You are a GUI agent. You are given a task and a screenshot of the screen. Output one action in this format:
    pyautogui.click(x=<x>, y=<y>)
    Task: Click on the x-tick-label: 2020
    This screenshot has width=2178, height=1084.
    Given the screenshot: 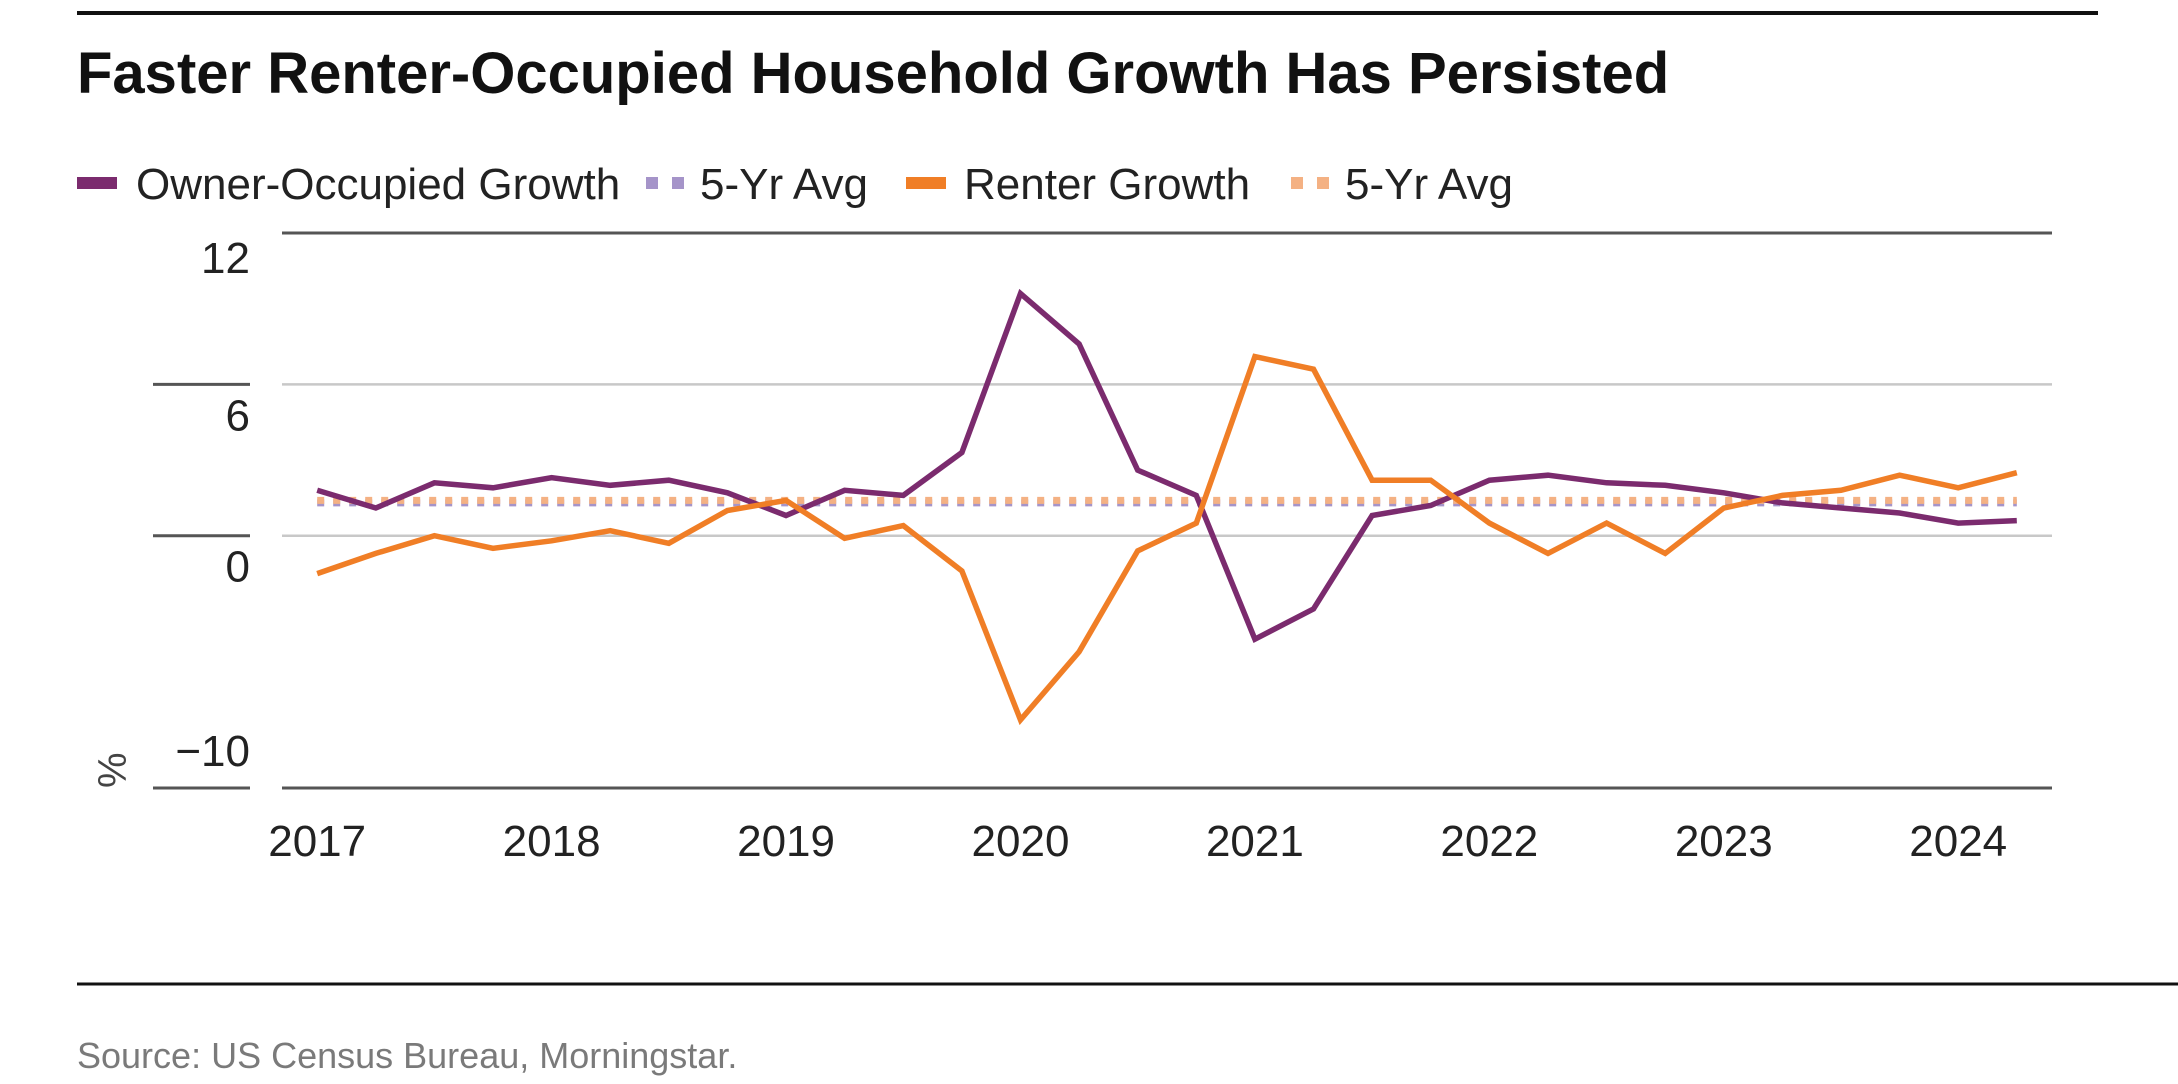 What is the action you would take?
    pyautogui.click(x=1021, y=841)
    